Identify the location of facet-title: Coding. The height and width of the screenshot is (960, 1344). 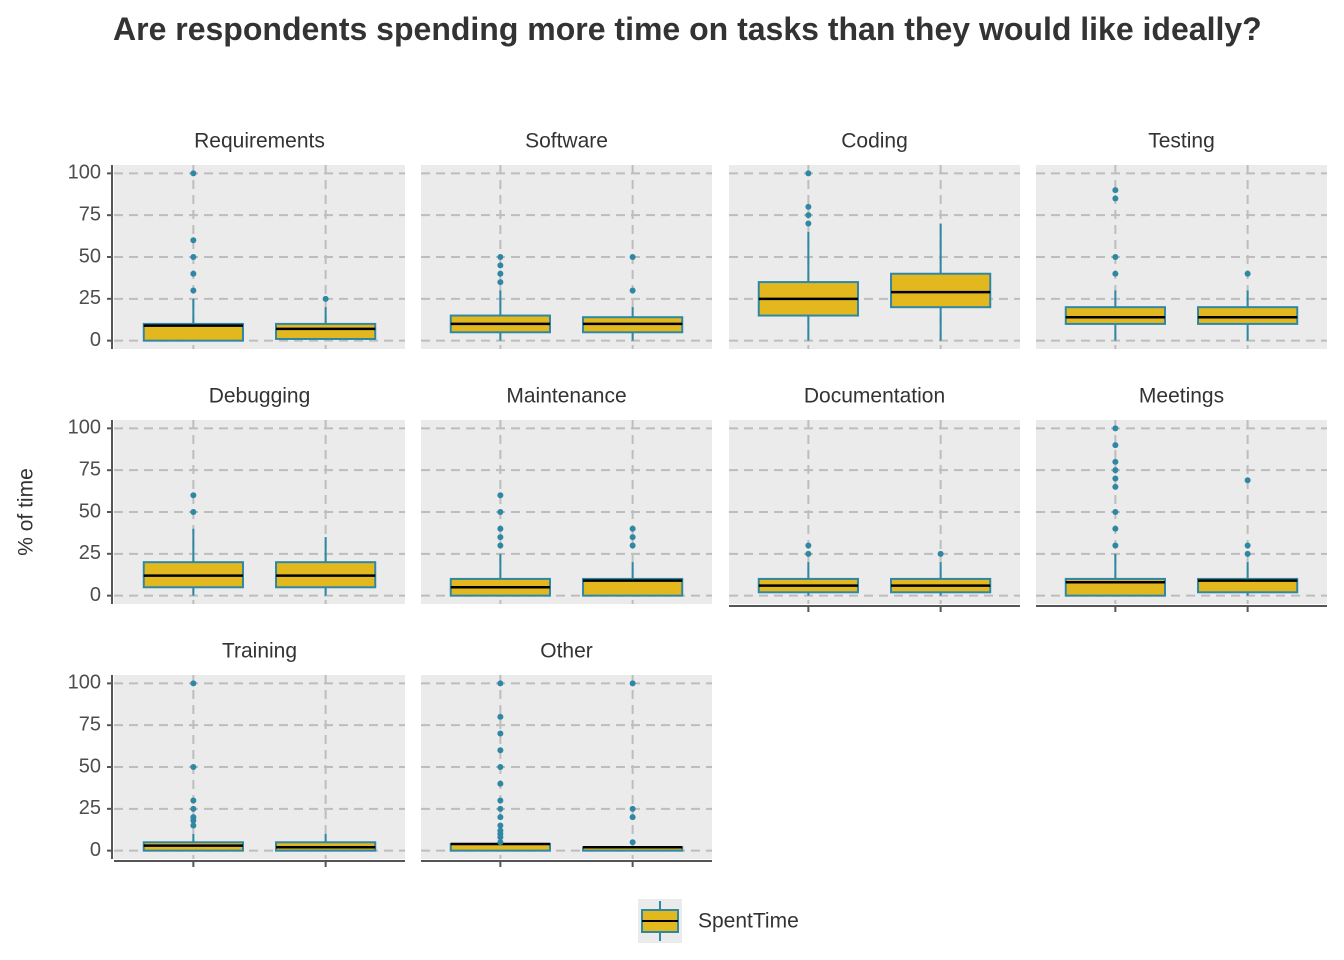
(874, 141).